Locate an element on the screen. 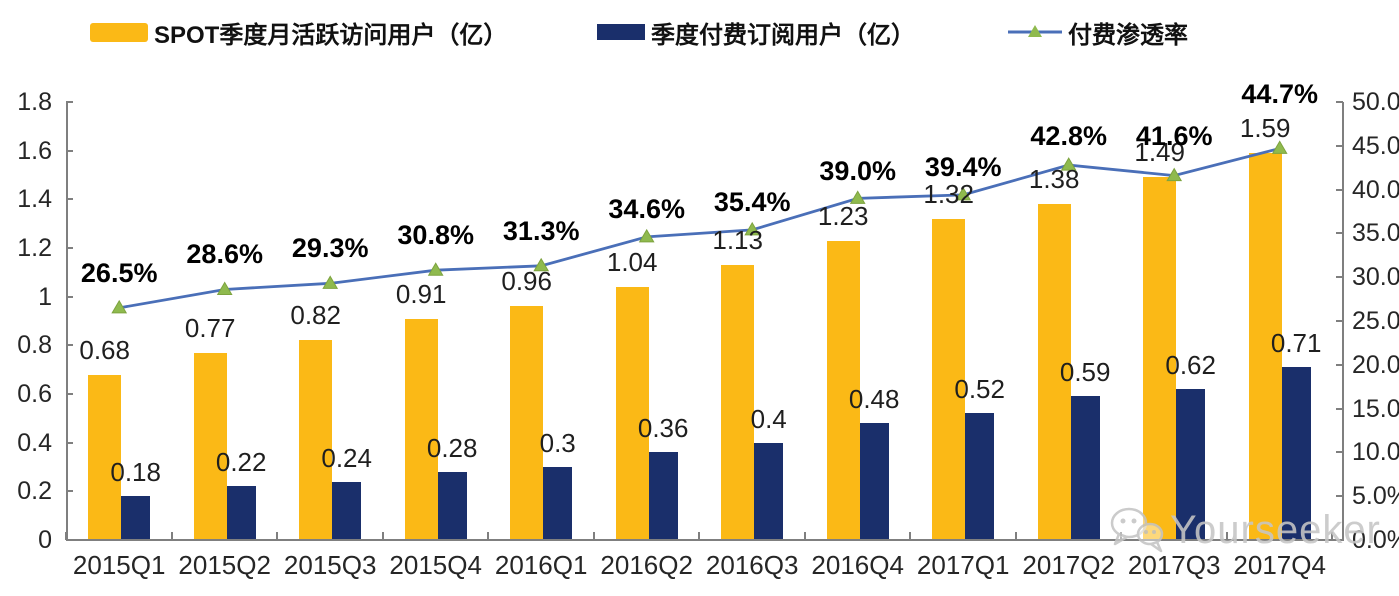 This screenshot has width=1399, height=596. right-axis-tick-label: 25.0% is located at coordinates (1375, 321).